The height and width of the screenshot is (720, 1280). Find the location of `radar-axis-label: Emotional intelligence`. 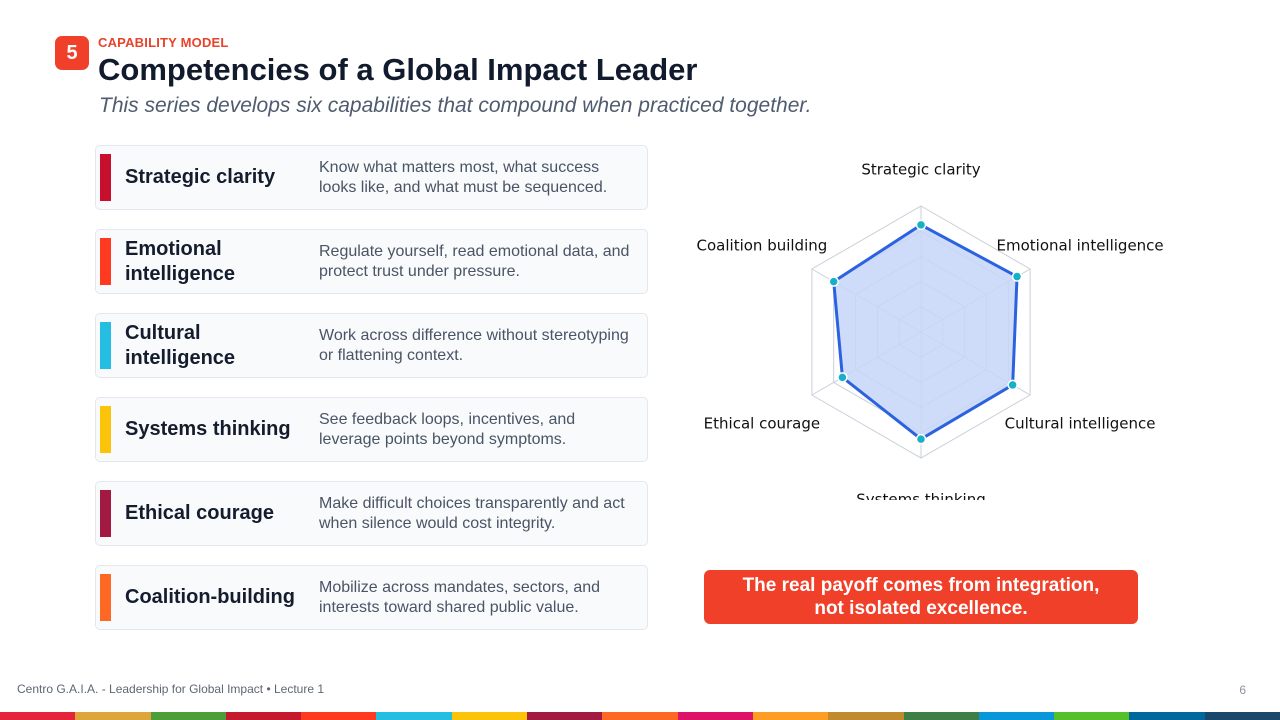

radar-axis-label: Emotional intelligence is located at coordinates (1080, 246).